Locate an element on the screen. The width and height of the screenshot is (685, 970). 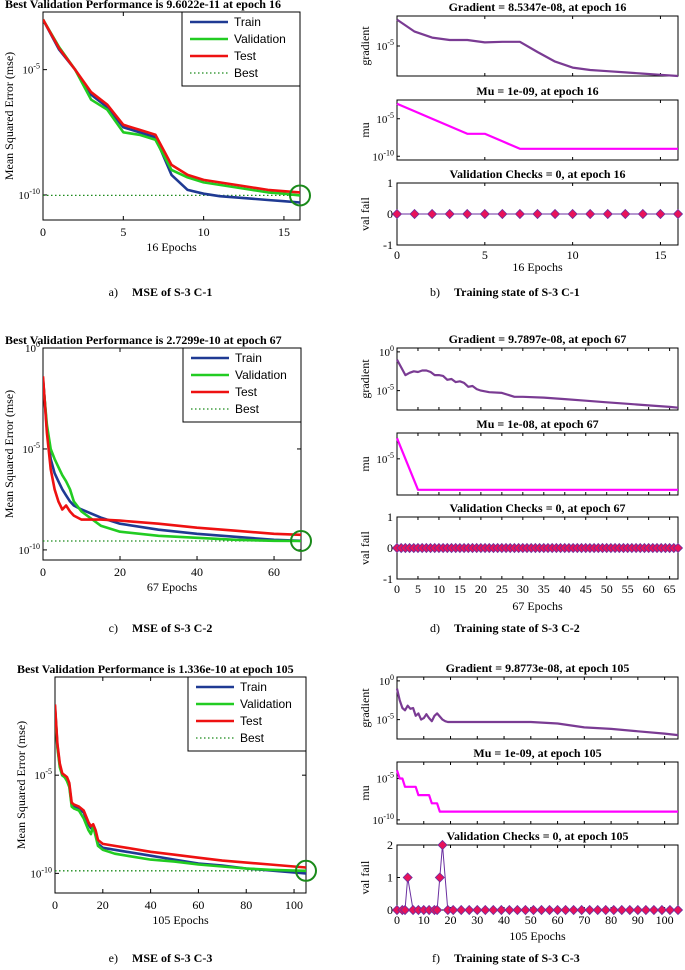
valfail-x-tick-label-d: 0 is located at coordinates (397, 589).